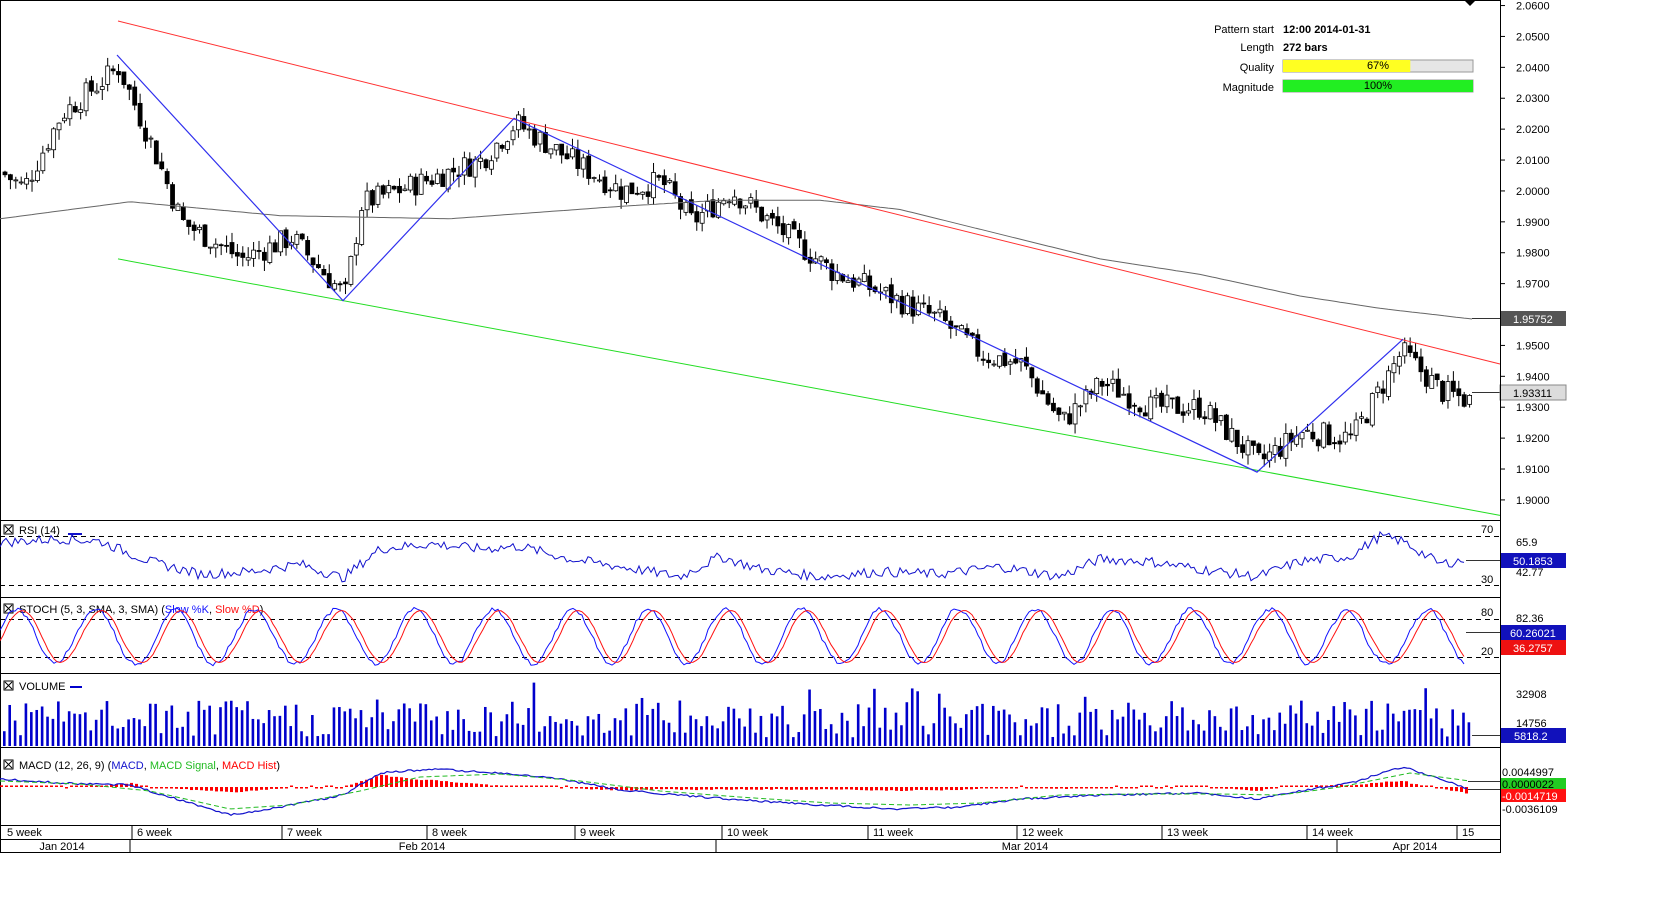 Image resolution: width=1655 pixels, height=897 pixels. What do you see at coordinates (1528, 785) in the screenshot?
I see `macd-axis-zero: 0.0000022` at bounding box center [1528, 785].